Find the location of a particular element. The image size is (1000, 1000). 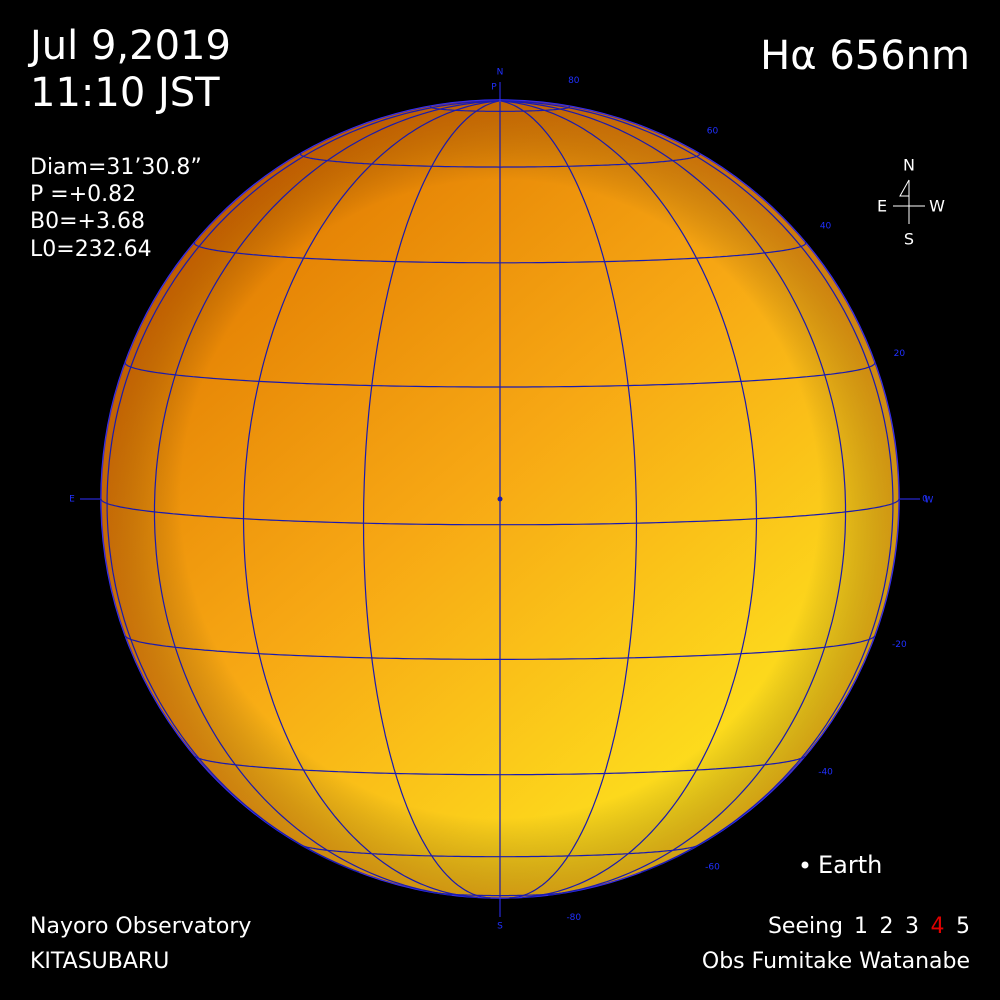

parameter: L0=232.64 is located at coordinates (91, 249).